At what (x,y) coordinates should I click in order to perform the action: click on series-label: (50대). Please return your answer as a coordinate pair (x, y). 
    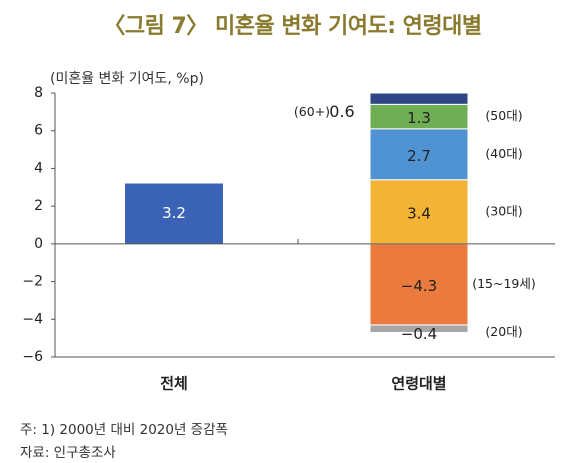
    Looking at the image, I should click on (503, 115).